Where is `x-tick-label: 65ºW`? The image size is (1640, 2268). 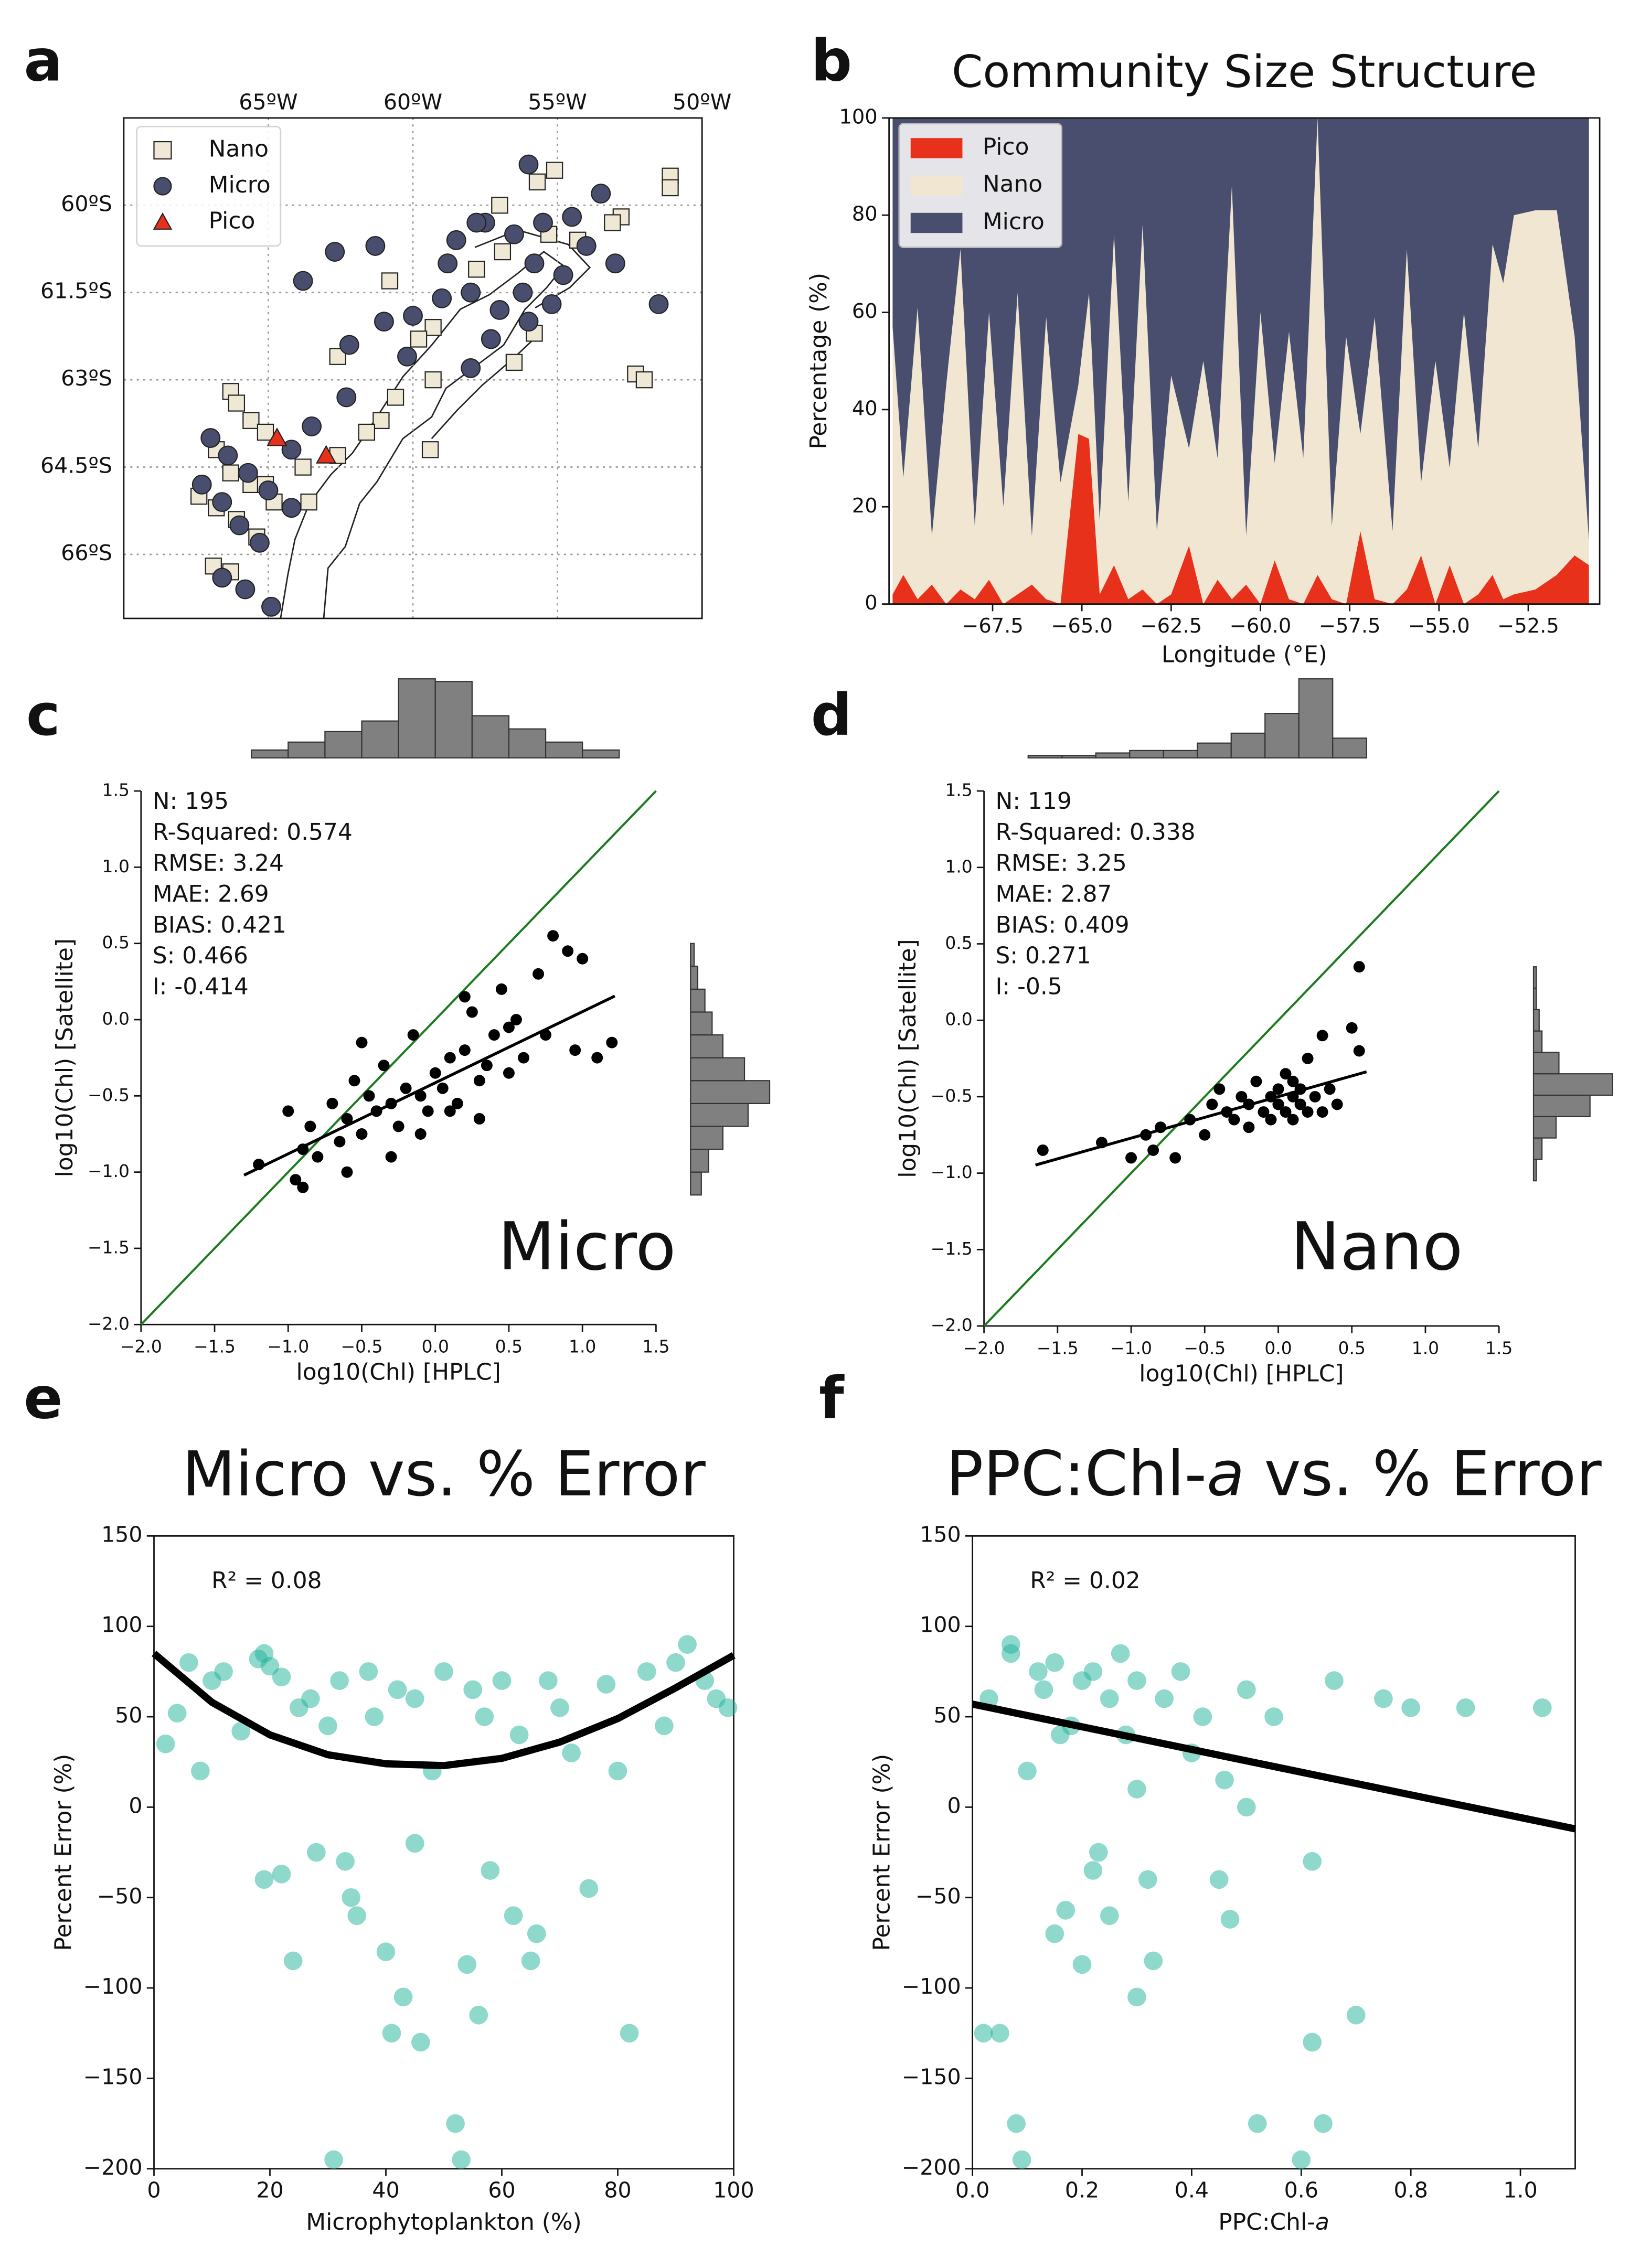 x-tick-label: 65ºW is located at coordinates (268, 102).